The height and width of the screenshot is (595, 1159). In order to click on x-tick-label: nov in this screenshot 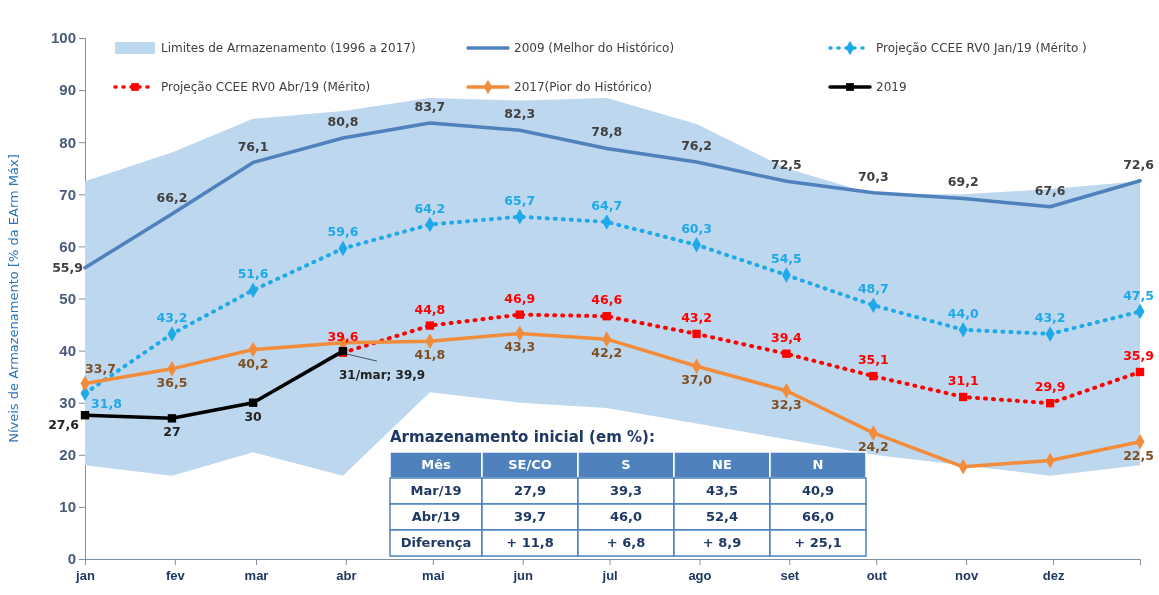, I will do `click(967, 576)`.